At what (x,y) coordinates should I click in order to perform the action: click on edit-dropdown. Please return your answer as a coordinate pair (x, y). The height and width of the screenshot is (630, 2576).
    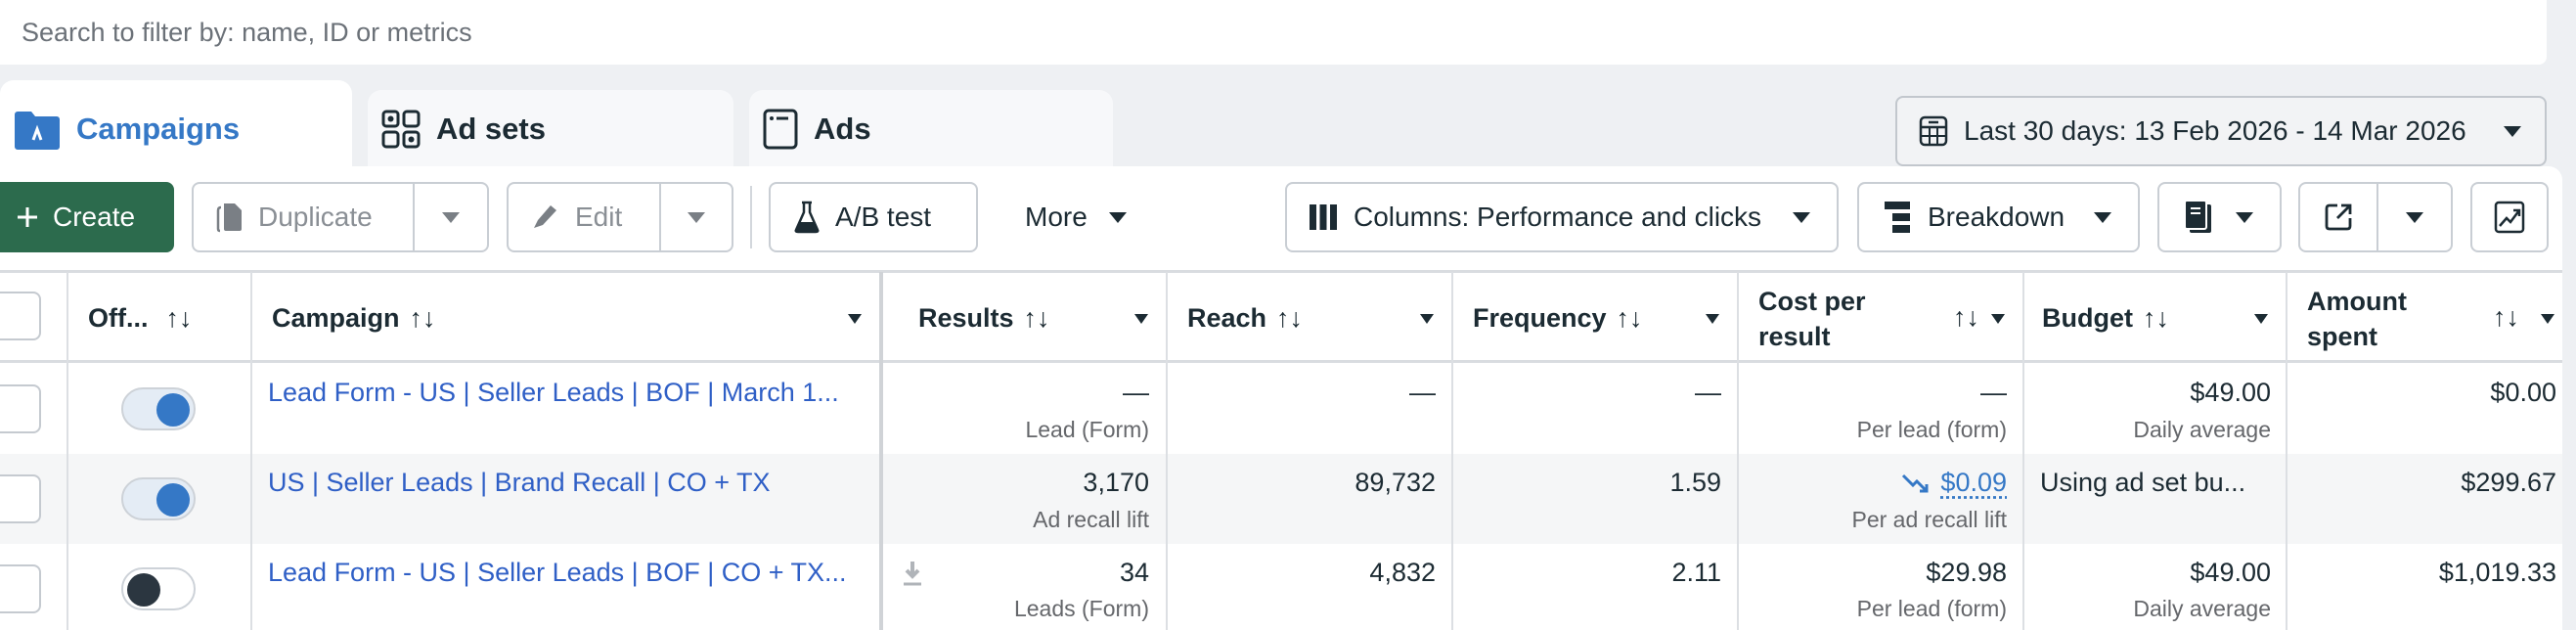
    Looking at the image, I should click on (696, 217).